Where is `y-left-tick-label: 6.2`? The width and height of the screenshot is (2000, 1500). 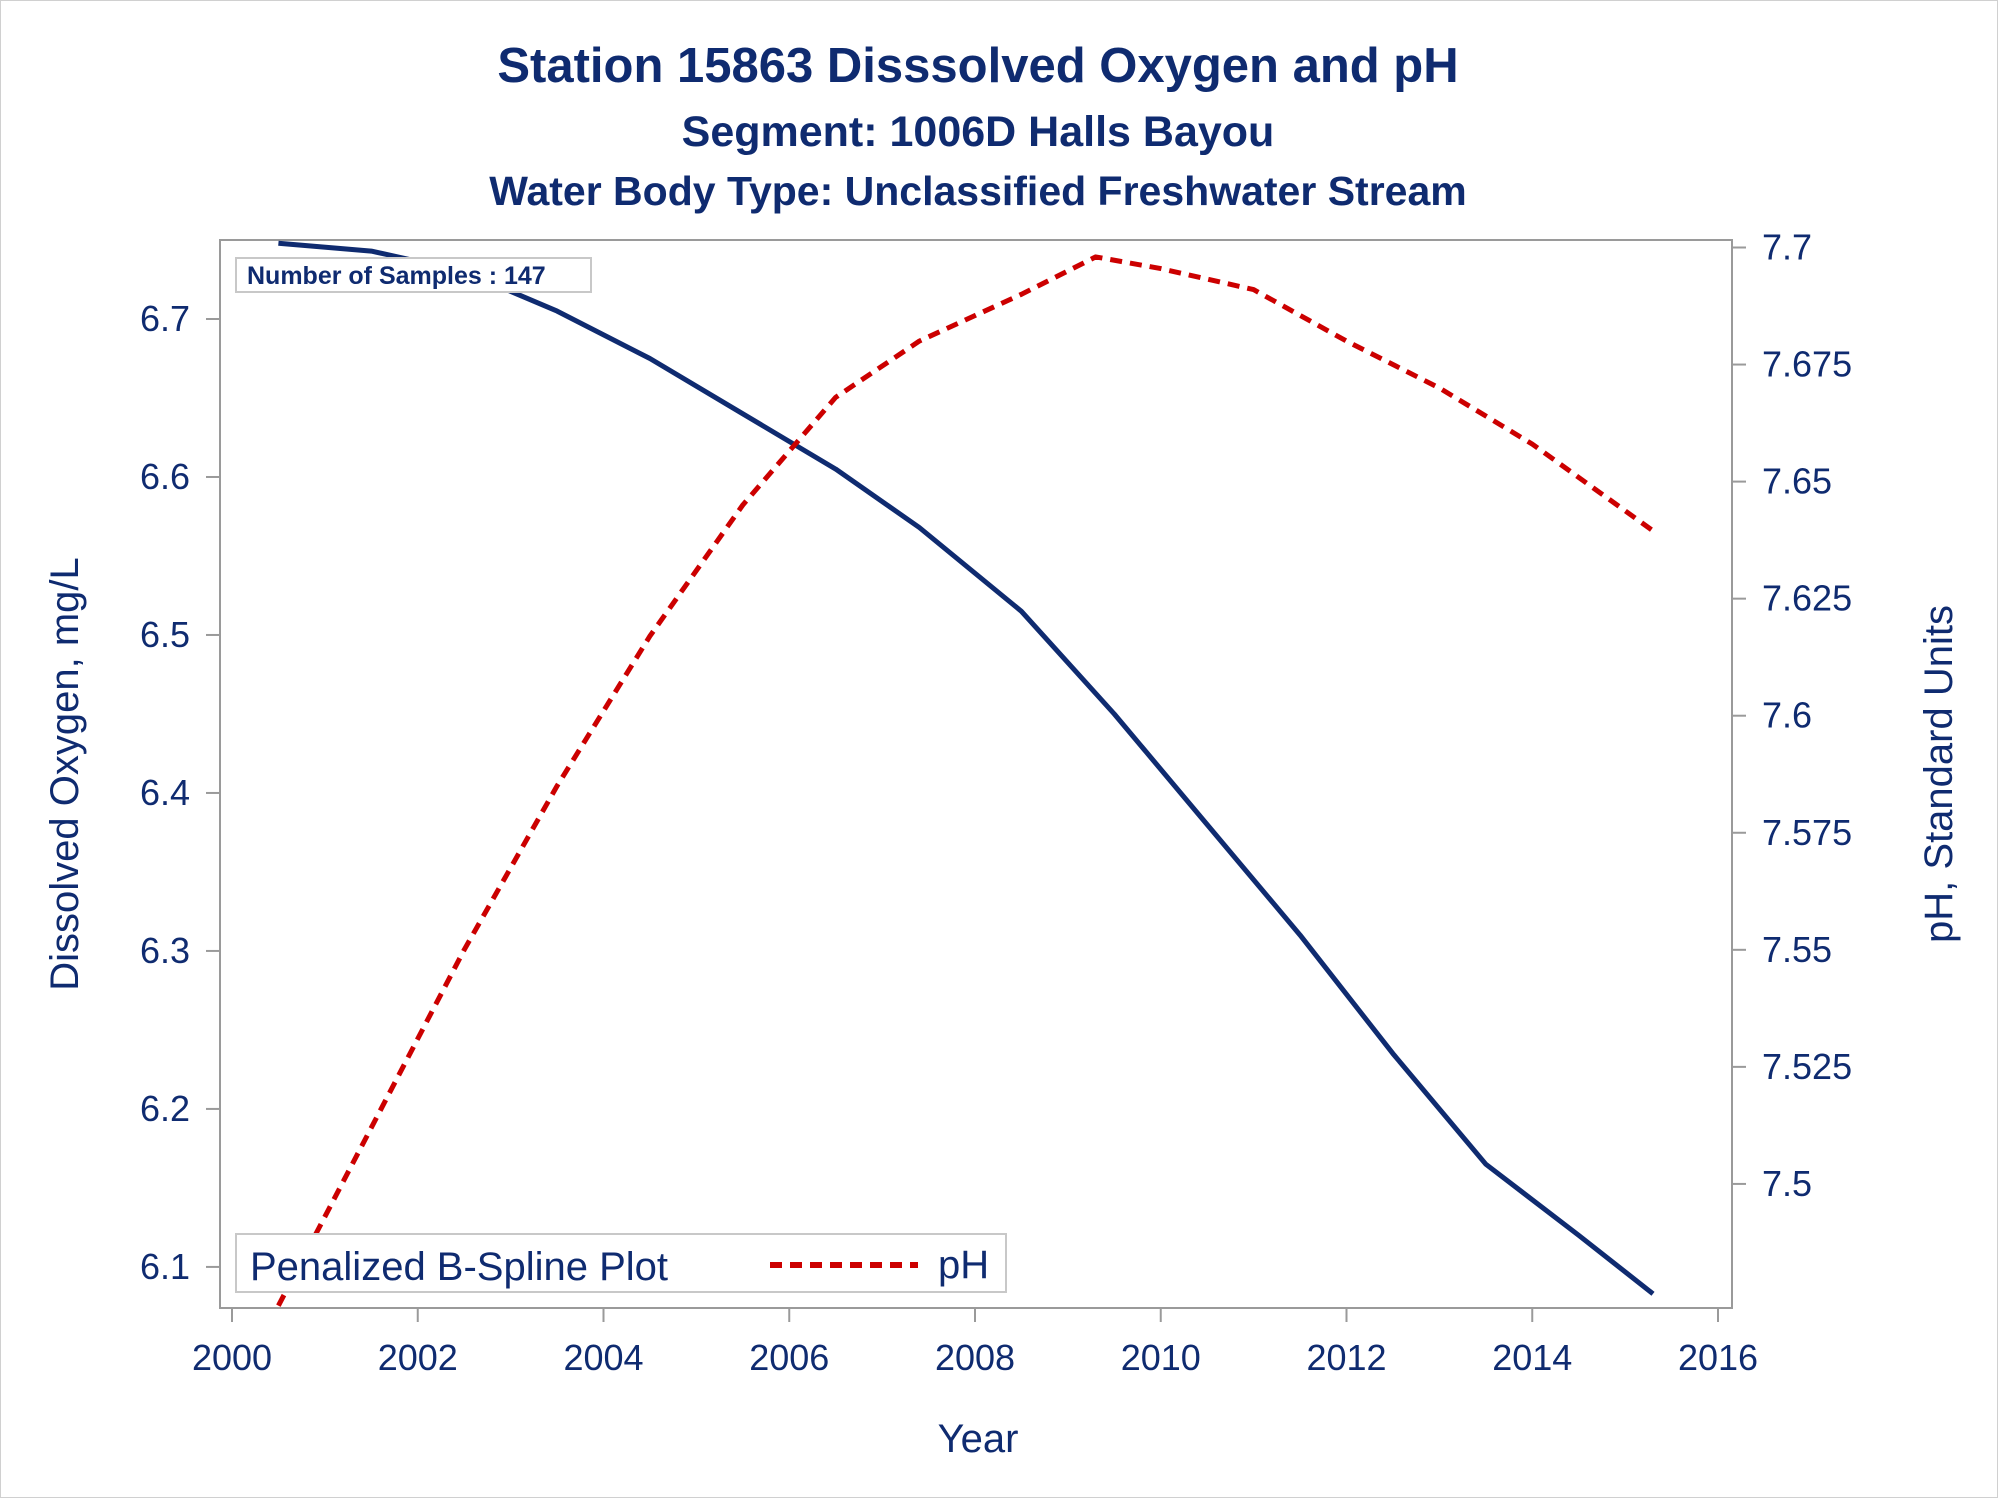 y-left-tick-label: 6.2 is located at coordinates (165, 1108).